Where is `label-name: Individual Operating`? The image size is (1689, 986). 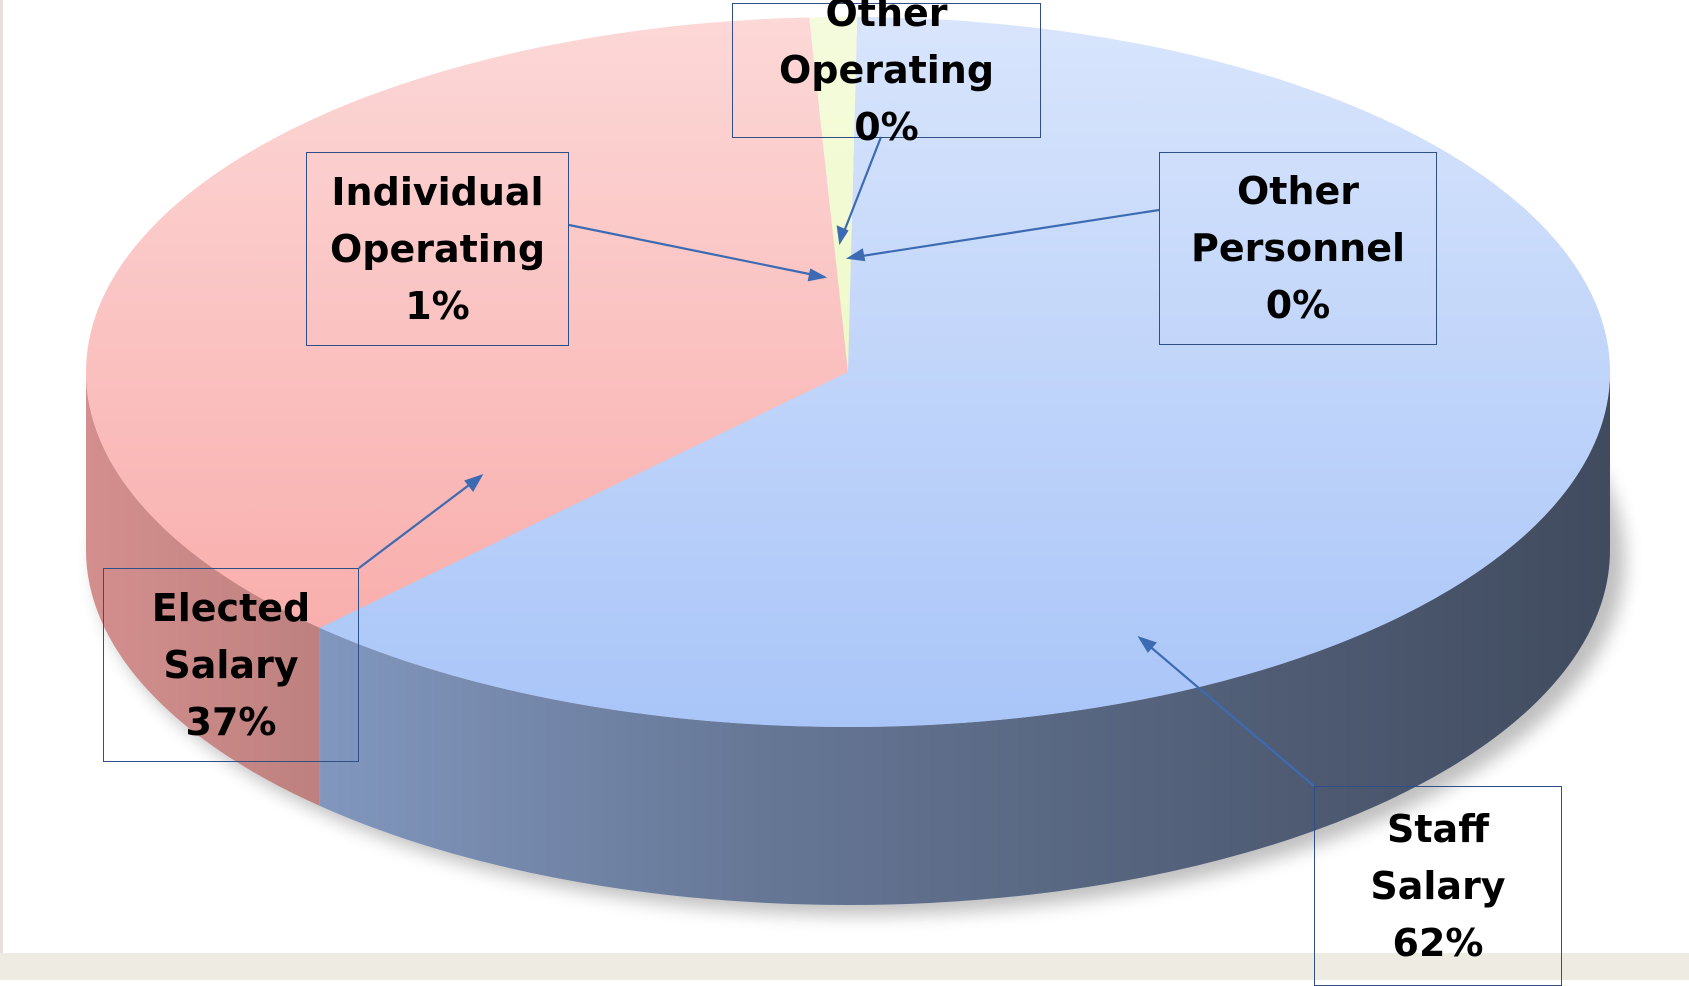 label-name: Individual Operating is located at coordinates (437, 220).